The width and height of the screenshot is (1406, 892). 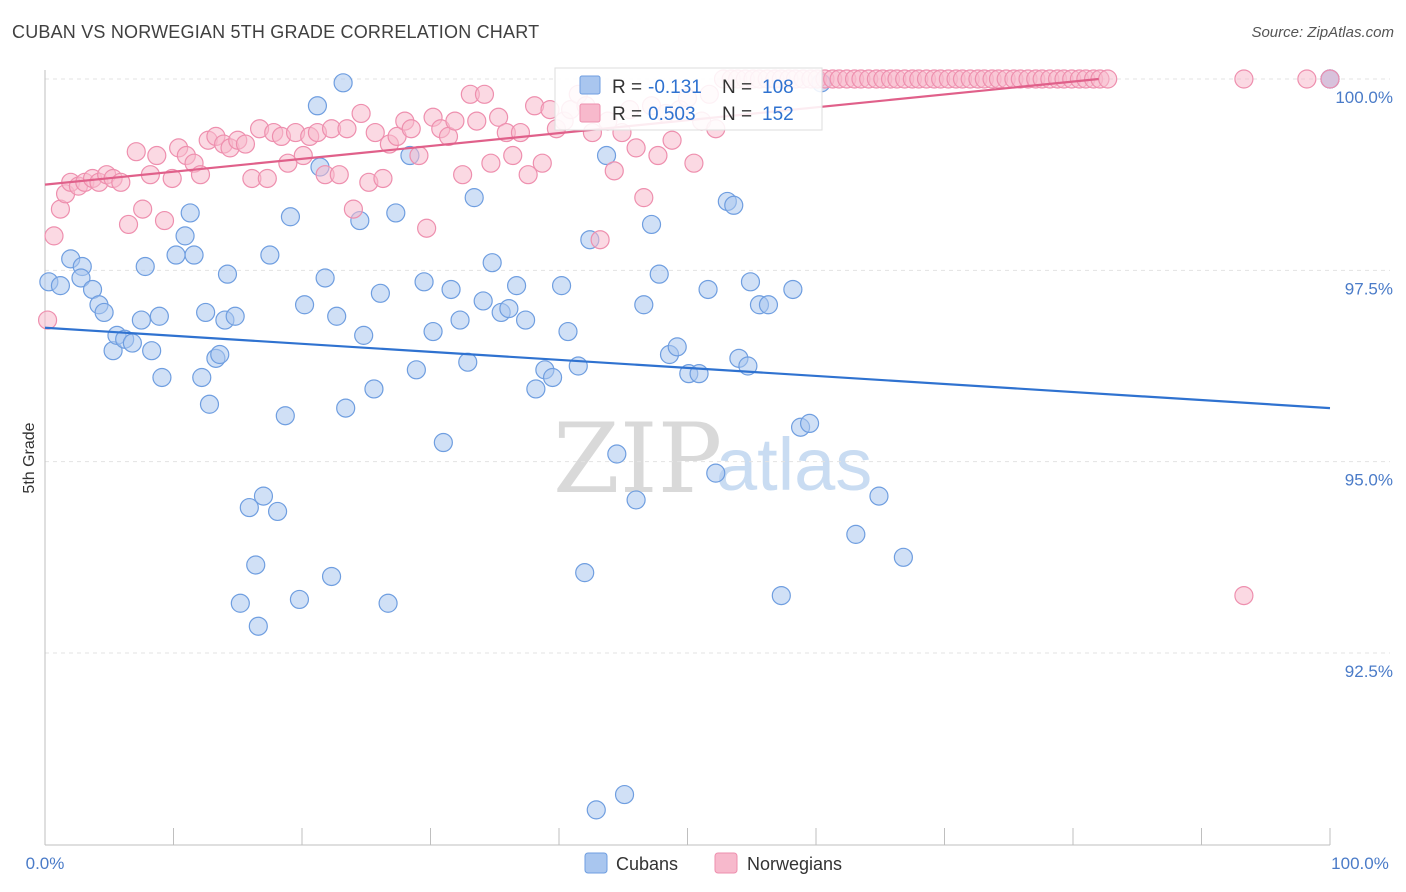 I want to click on y-tick-label: 92.5%, so click(x=1369, y=671).